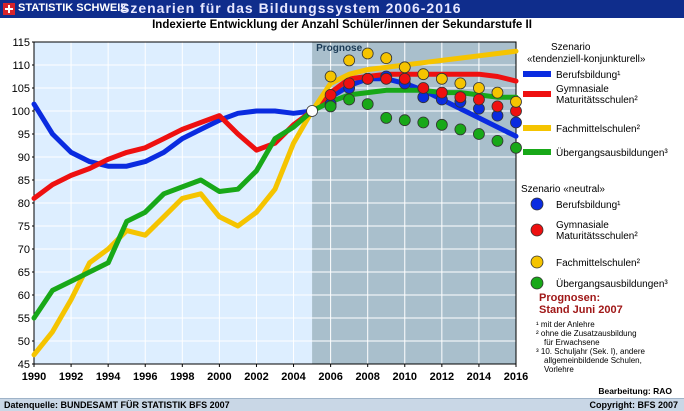 This screenshot has width=684, height=411. What do you see at coordinates (21, 43) in the screenshot?
I see `y-tick-label: 115` at bounding box center [21, 43].